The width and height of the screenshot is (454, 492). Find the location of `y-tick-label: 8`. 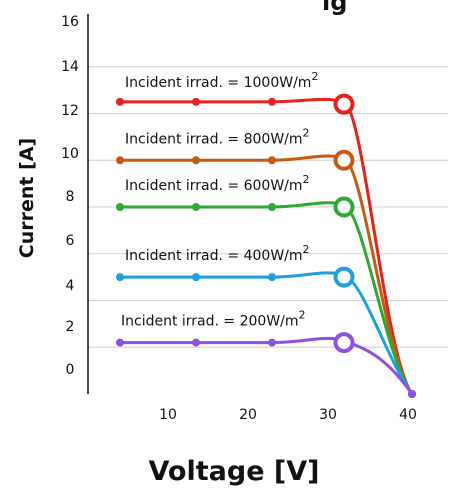

y-tick-label: 8 is located at coordinates (70, 197).